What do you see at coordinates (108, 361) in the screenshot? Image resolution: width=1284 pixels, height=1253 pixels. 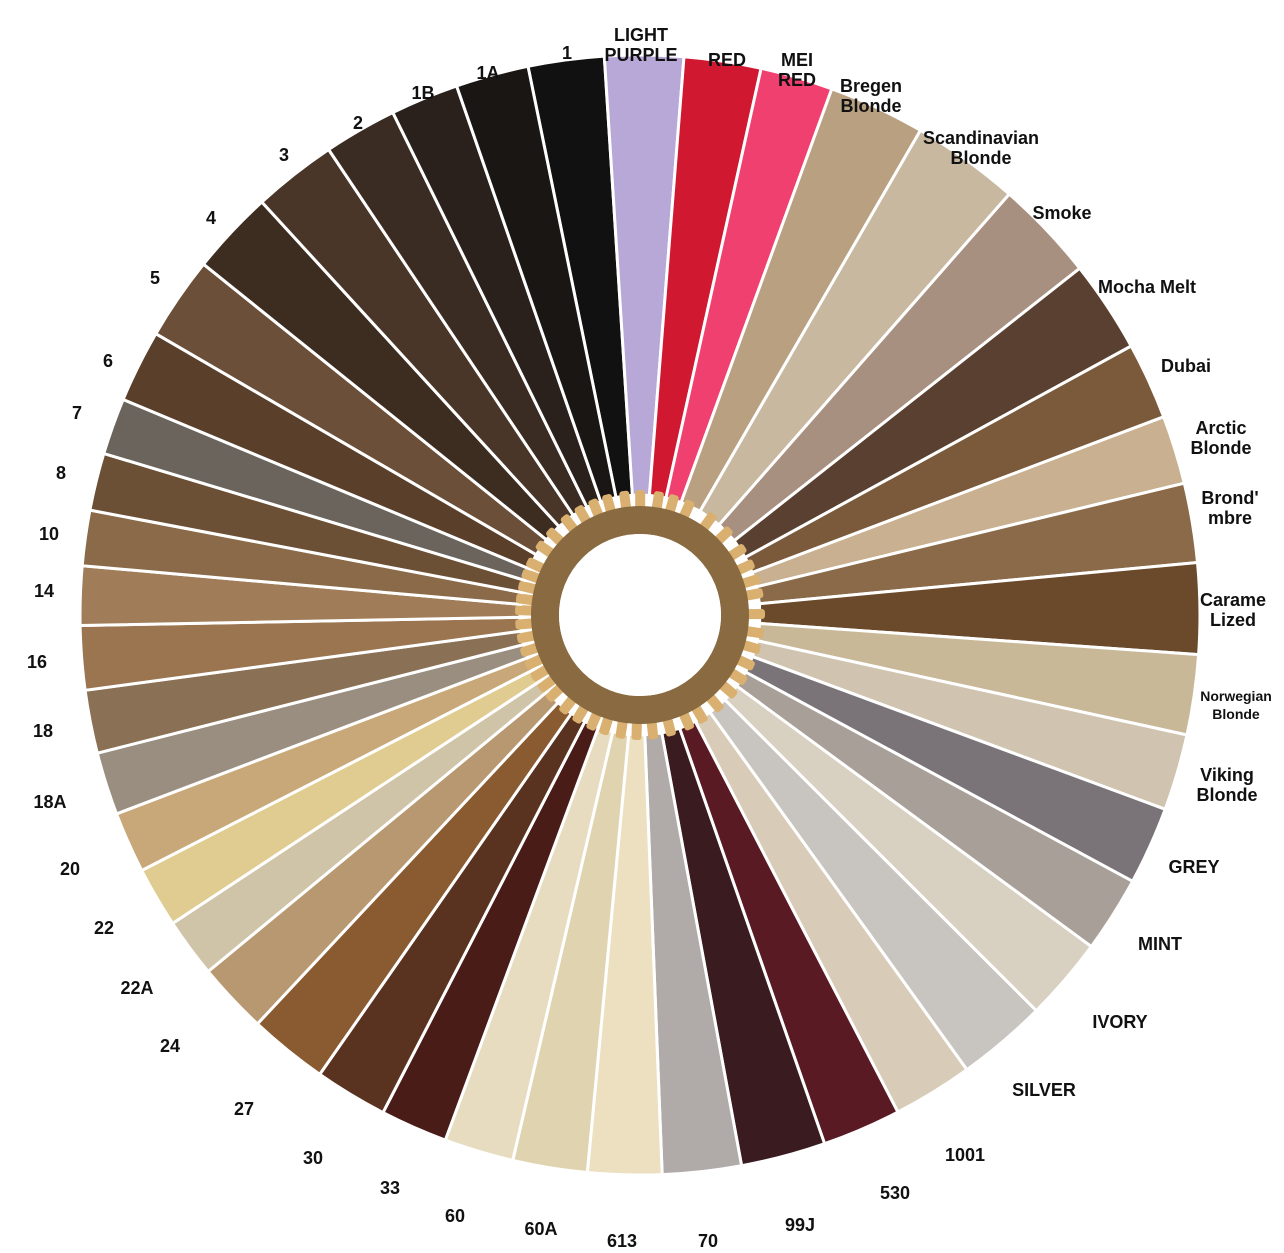 I see `swatch-label: 6` at bounding box center [108, 361].